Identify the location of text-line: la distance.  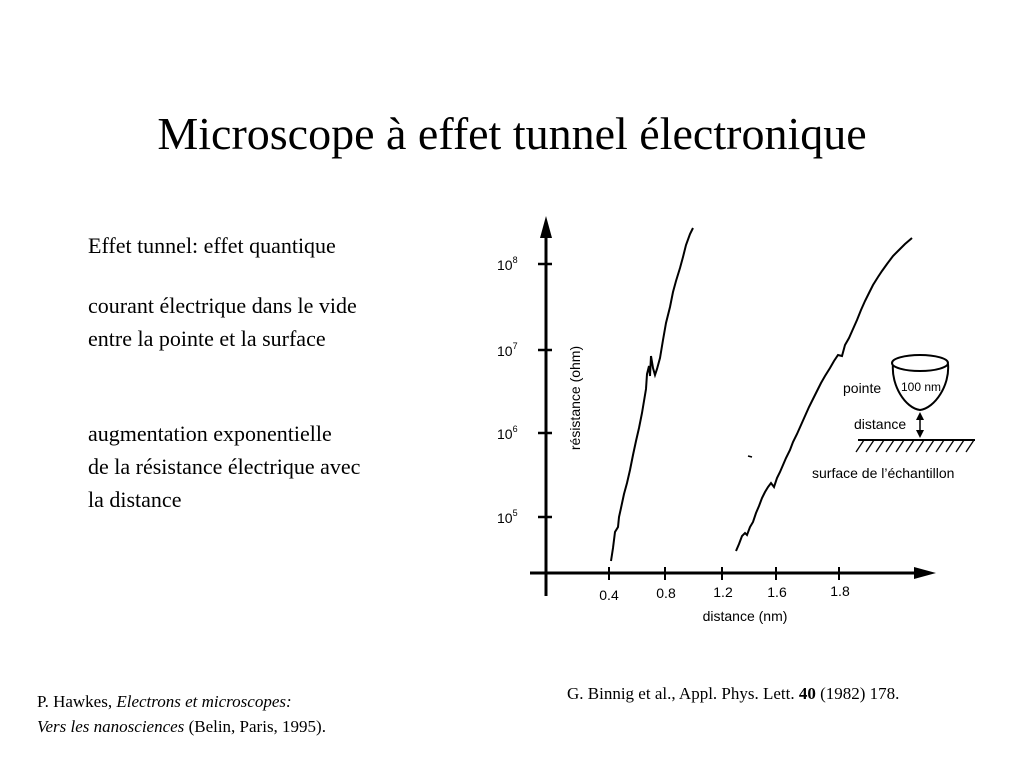
(135, 499).